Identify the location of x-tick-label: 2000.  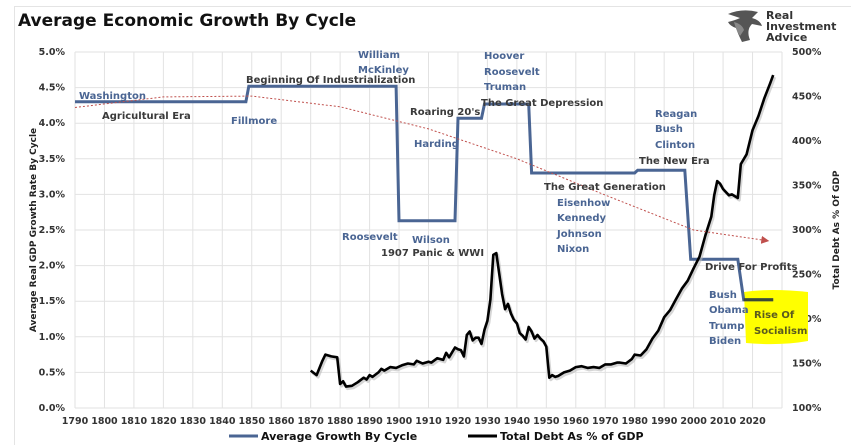
(693, 421).